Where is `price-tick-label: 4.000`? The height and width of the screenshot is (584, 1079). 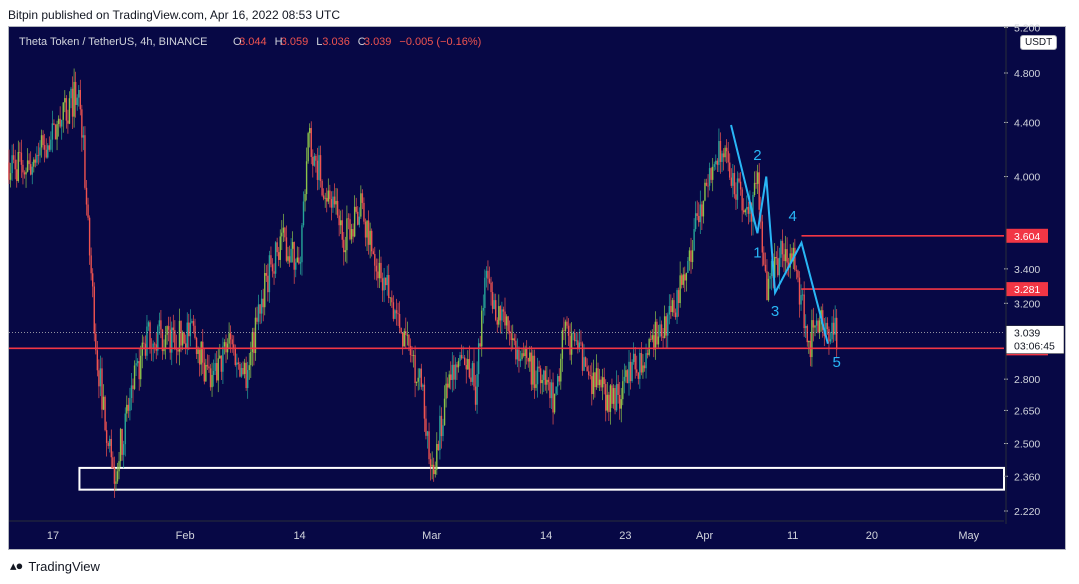 price-tick-label: 4.000 is located at coordinates (1027, 178).